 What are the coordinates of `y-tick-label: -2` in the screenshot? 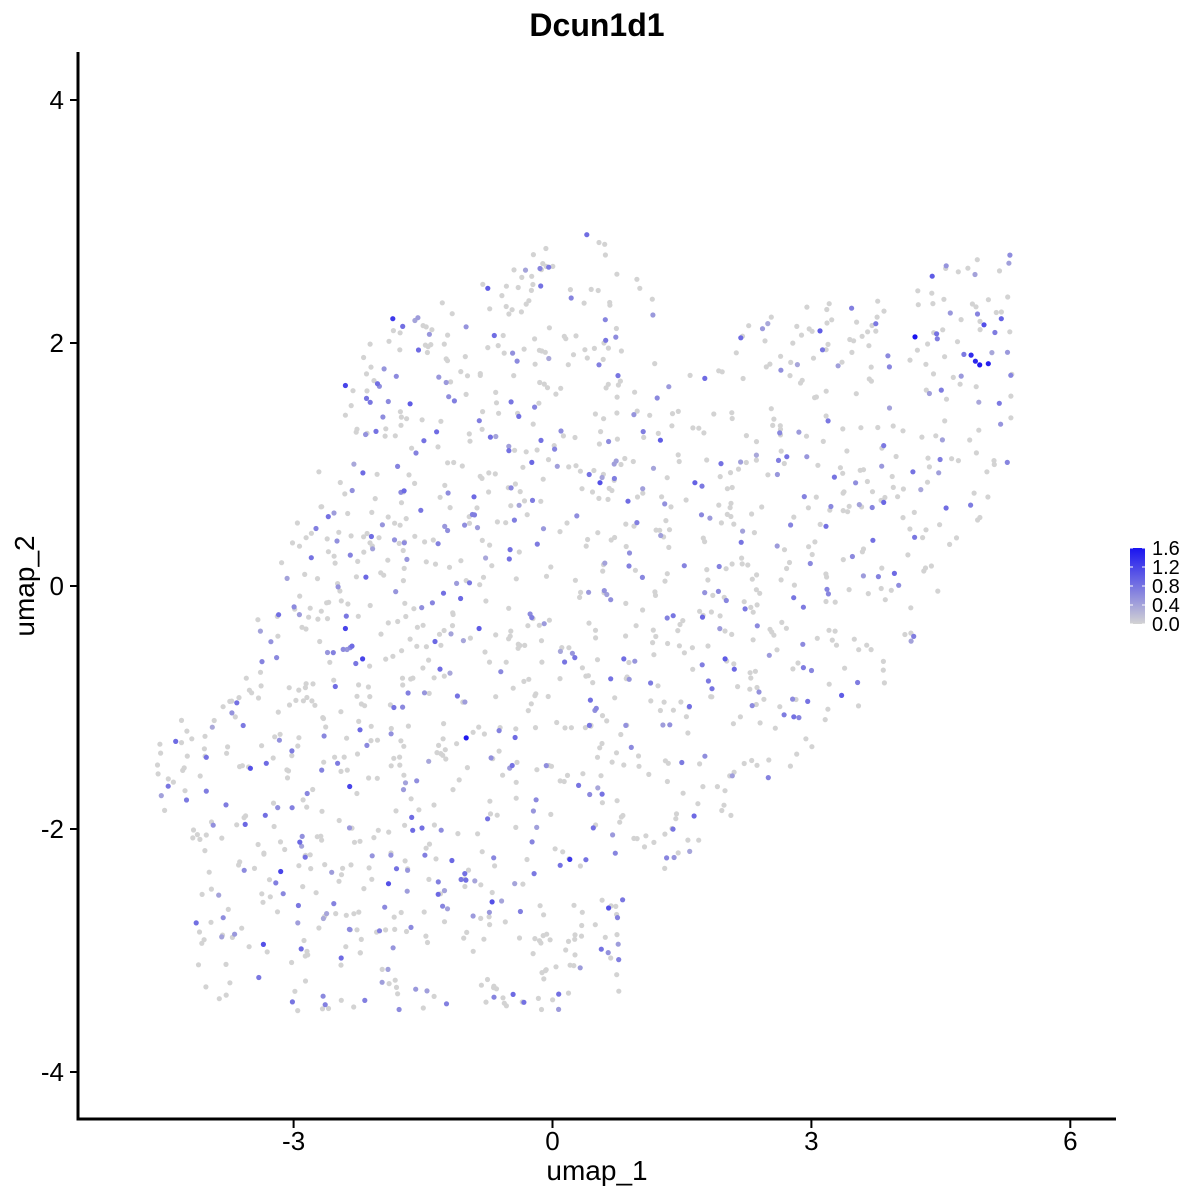 It's located at (52, 829).